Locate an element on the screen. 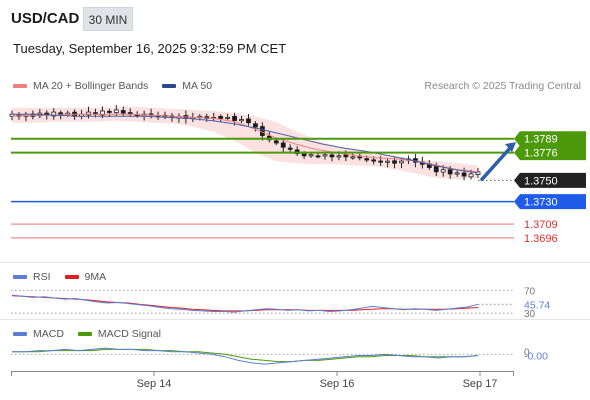 The image size is (590, 400). legend-item-rsi: RSI is located at coordinates (32, 277).